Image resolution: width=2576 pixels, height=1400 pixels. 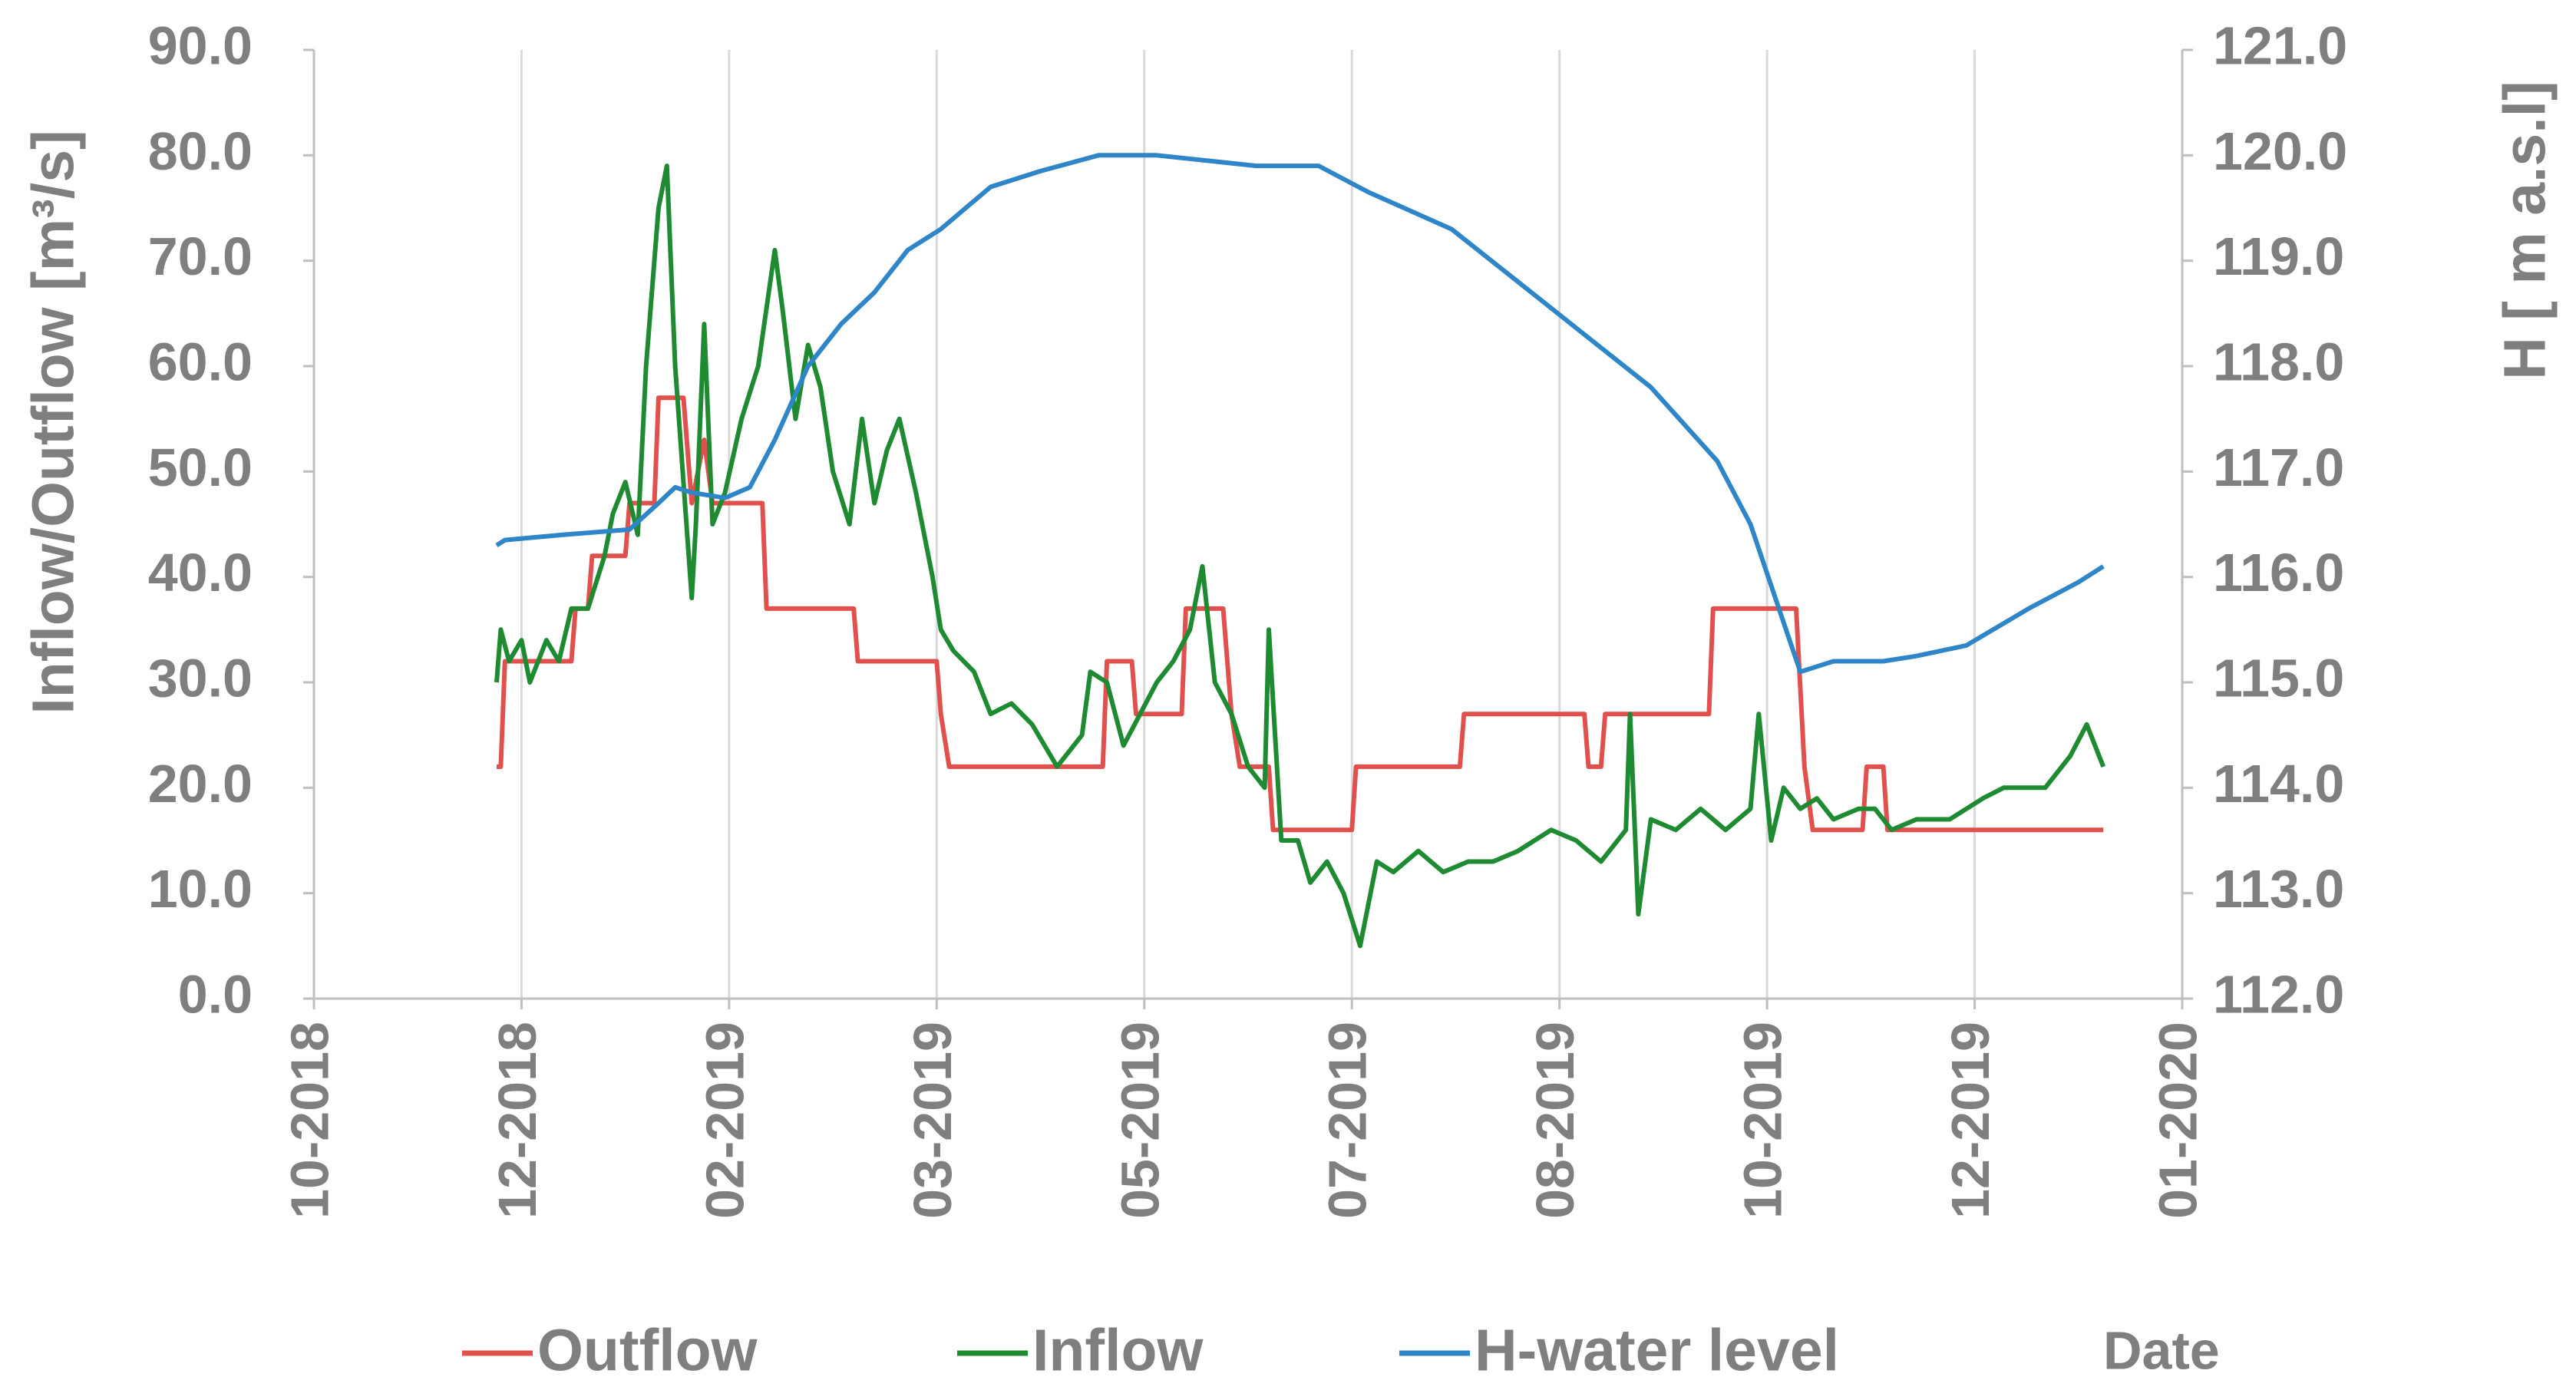 What do you see at coordinates (1657, 1350) in the screenshot?
I see `legend-label: H-water level` at bounding box center [1657, 1350].